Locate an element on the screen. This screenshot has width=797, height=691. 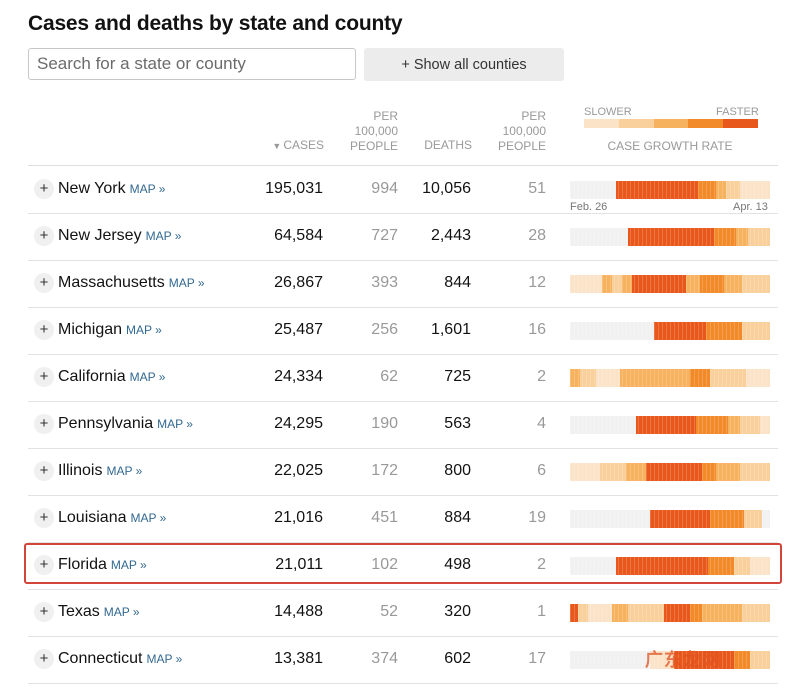
state-label: California is located at coordinates (92, 376).